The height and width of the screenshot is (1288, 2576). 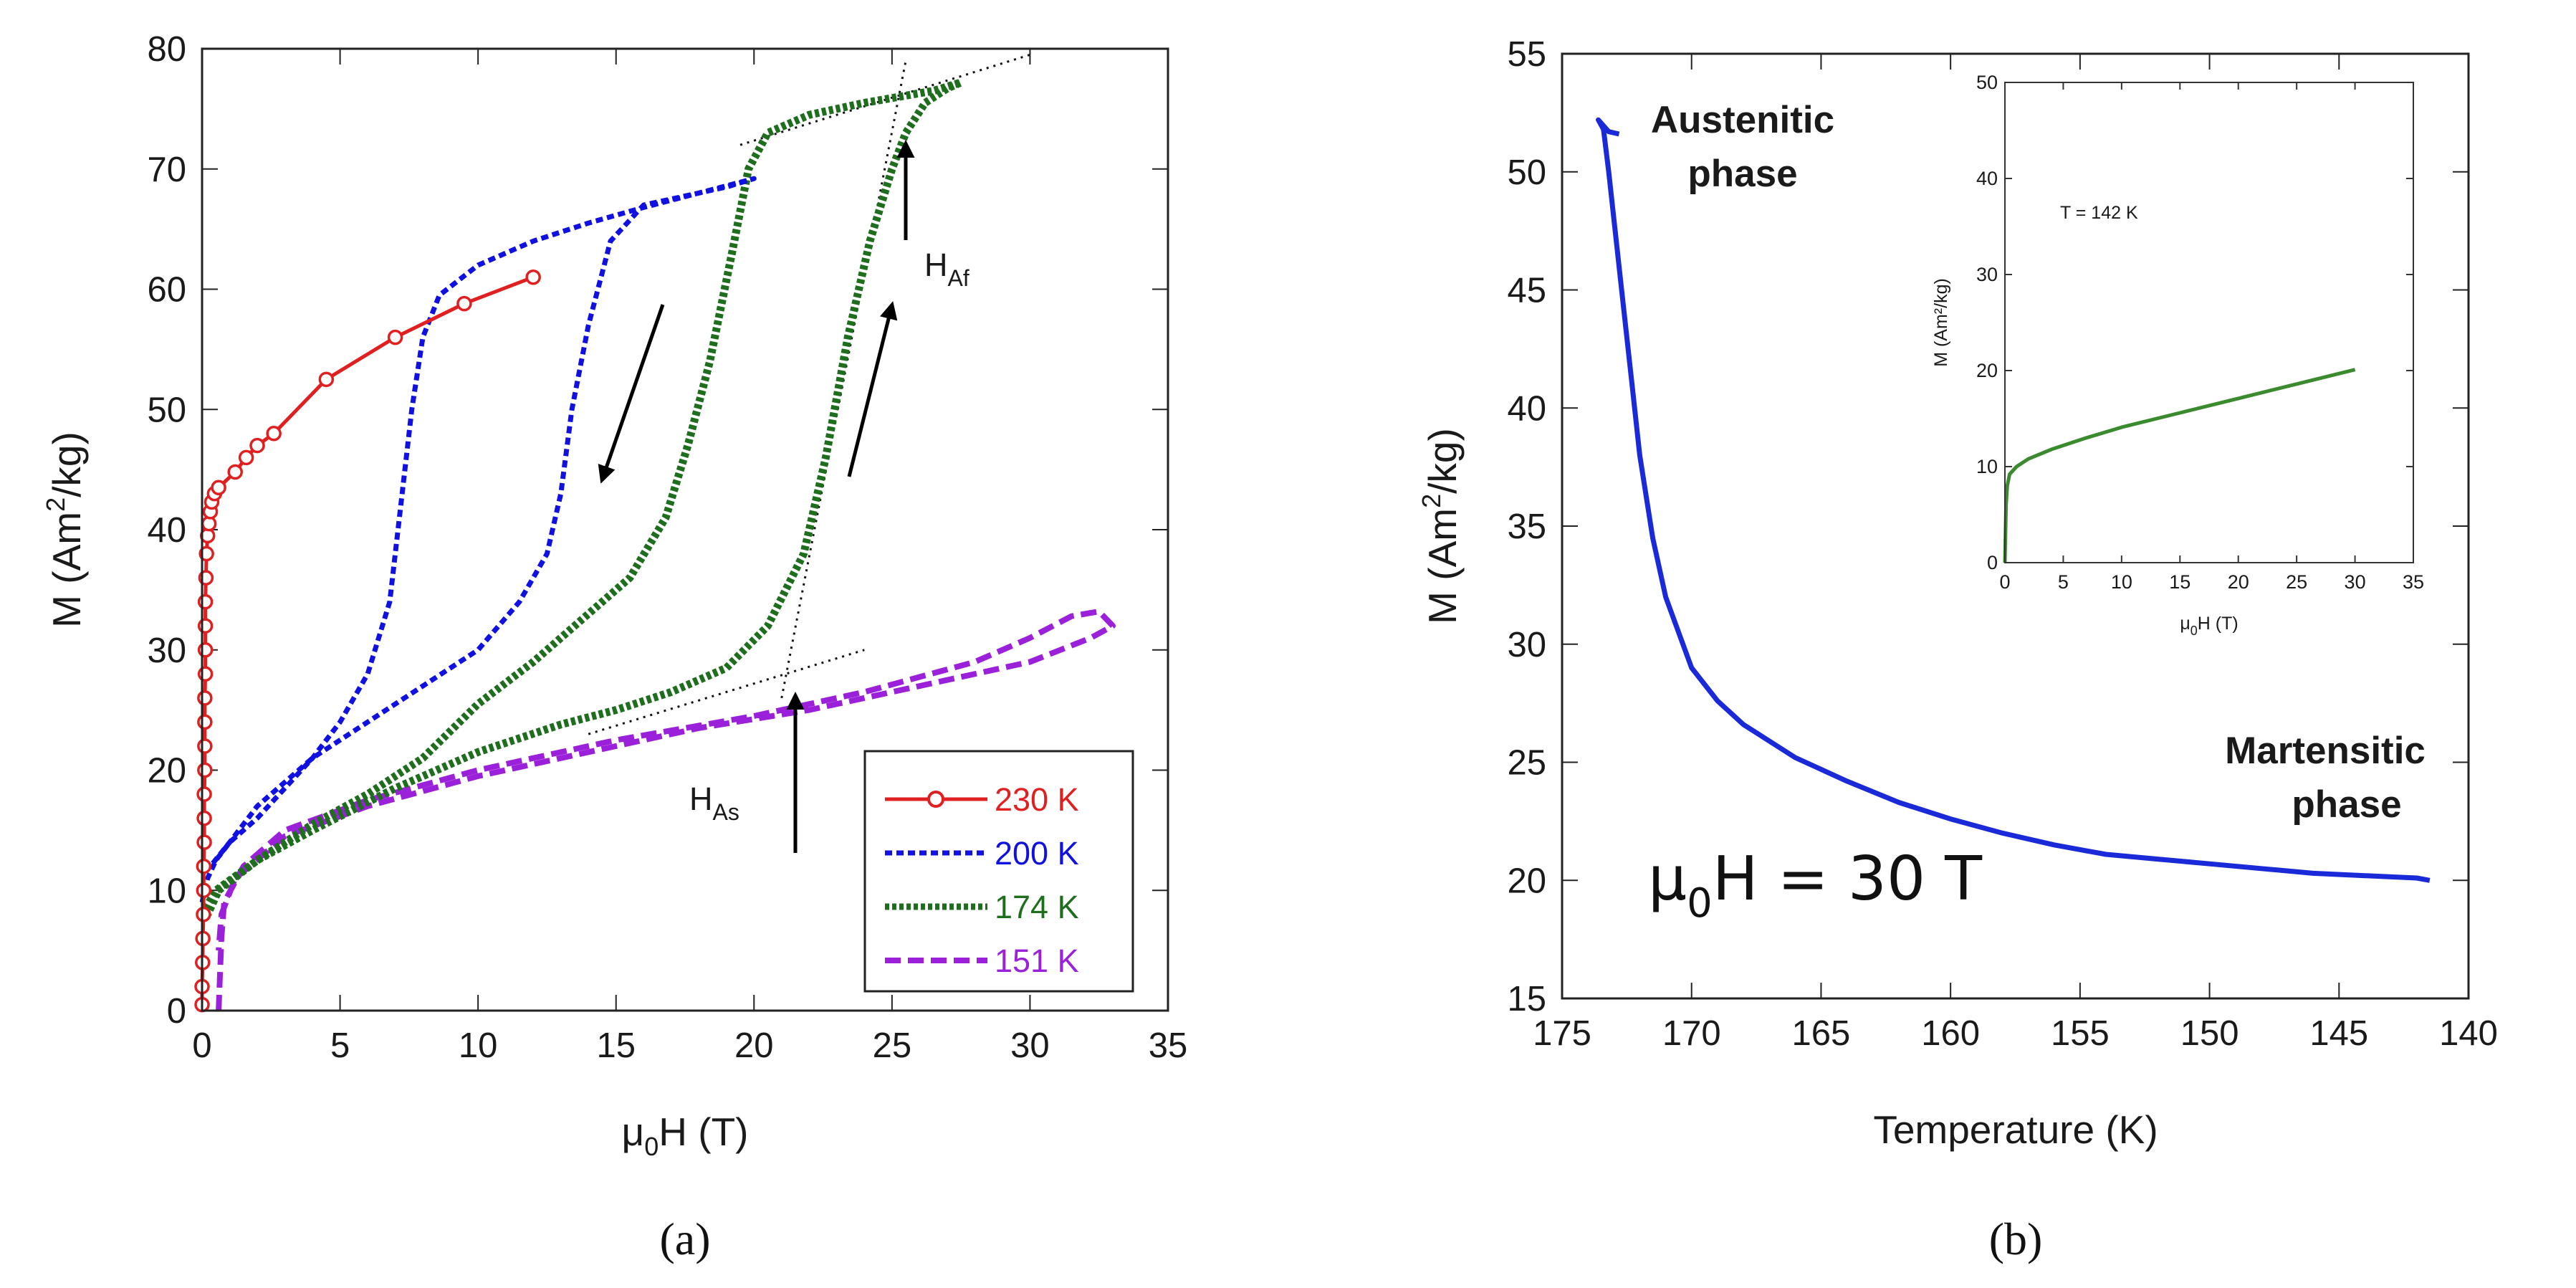 What do you see at coordinates (616, 1045) in the screenshot?
I see `panel-a-x-tick-label: 15` at bounding box center [616, 1045].